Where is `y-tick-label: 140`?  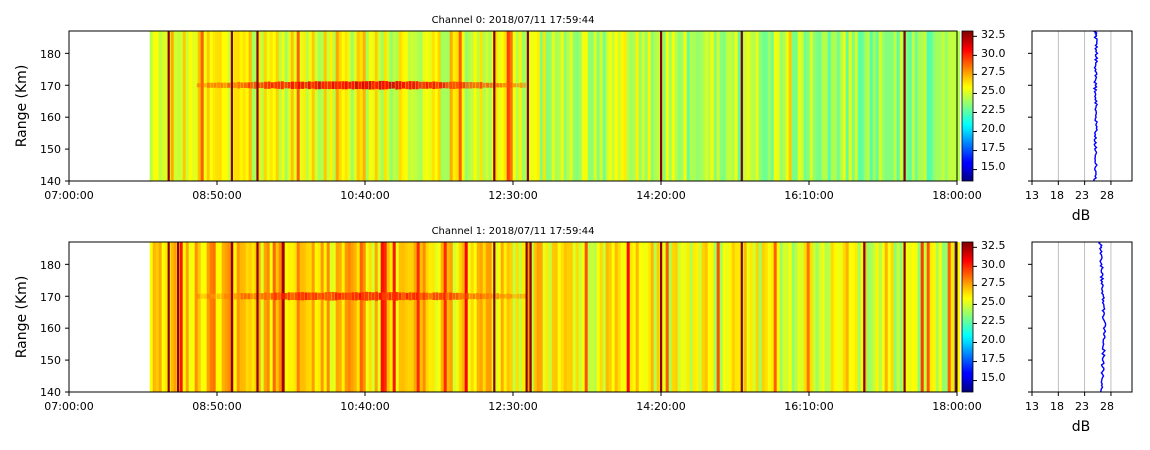
y-tick-label: 140 is located at coordinates (50, 392).